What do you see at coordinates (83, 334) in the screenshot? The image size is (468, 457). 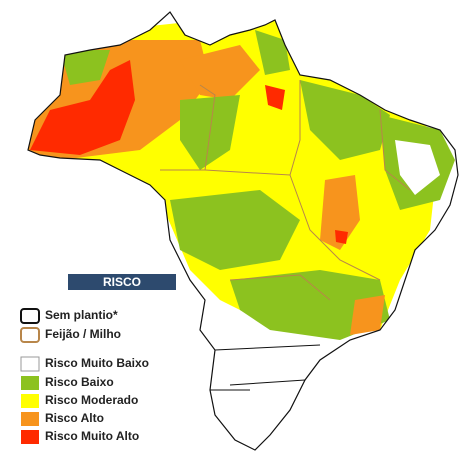 I see `legend-label: Feijão / Milho` at bounding box center [83, 334].